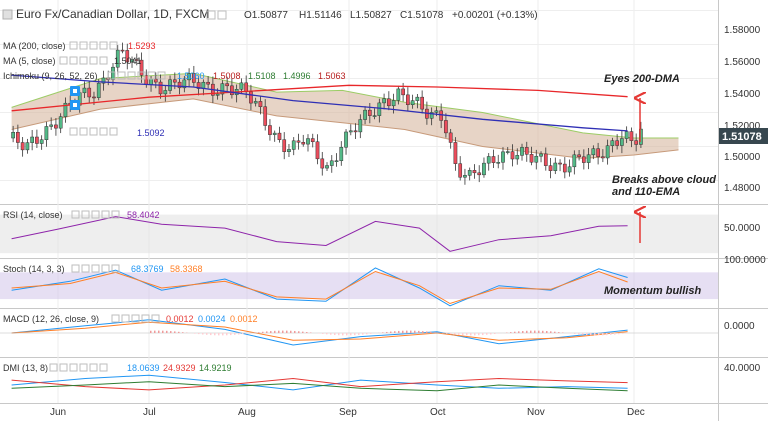 Image resolution: width=768 pixels, height=421 pixels. Describe the element at coordinates (332, 76) in the screenshot. I see `ichimoku-value-5: 1.5063` at that location.